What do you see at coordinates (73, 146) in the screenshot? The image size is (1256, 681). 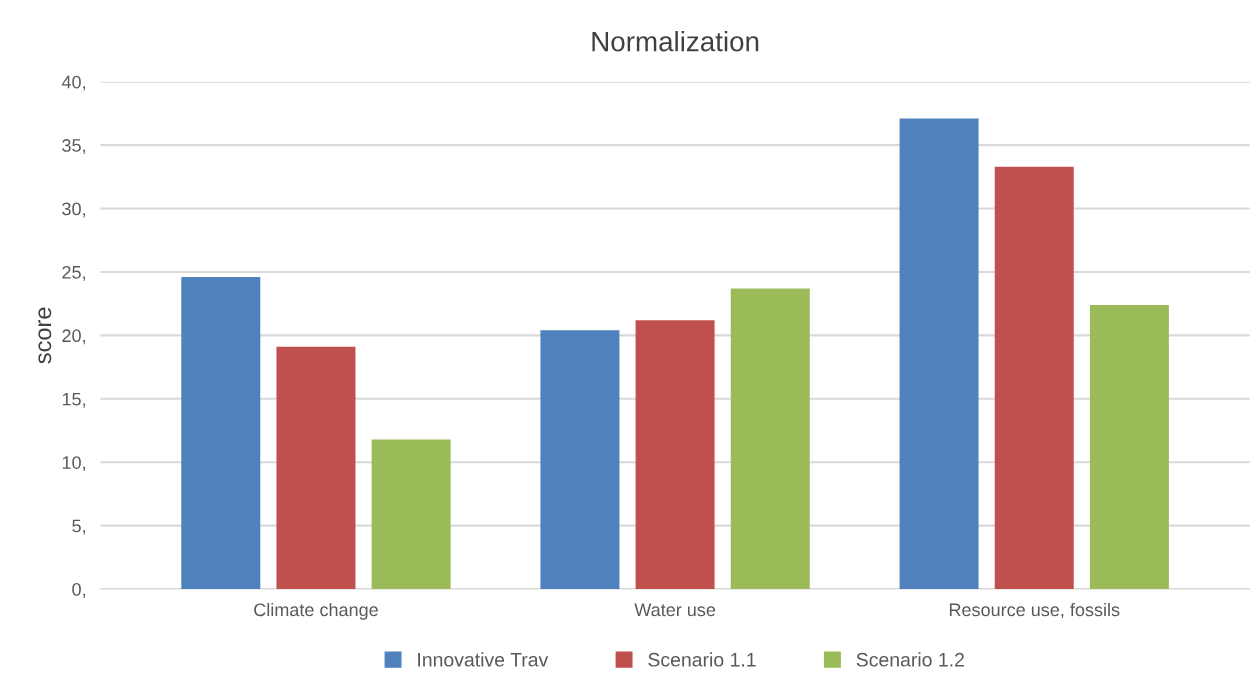 I see `y-tick-label: 35,` at bounding box center [73, 146].